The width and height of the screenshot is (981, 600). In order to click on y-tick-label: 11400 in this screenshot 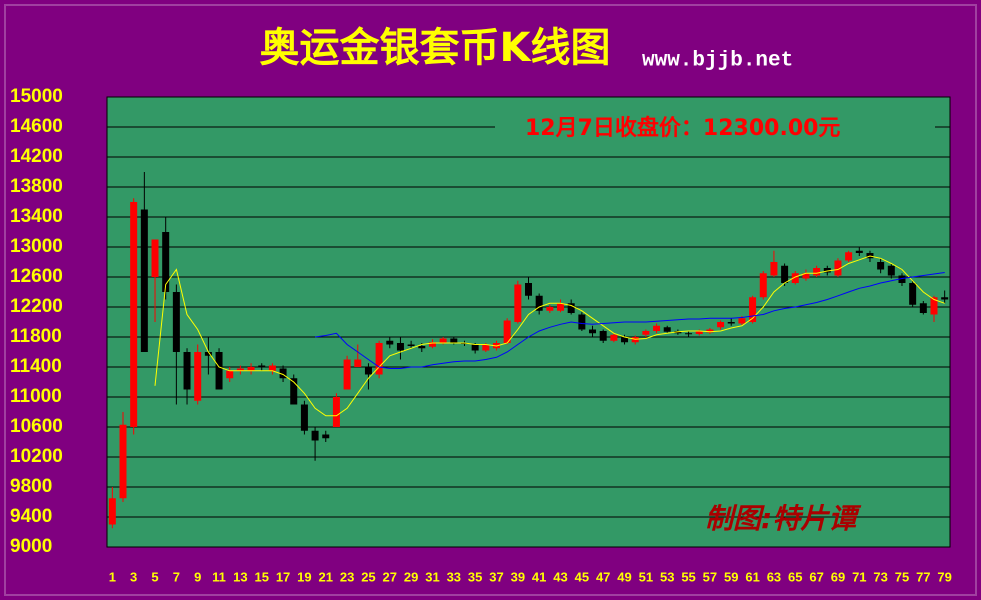, I will do `click(36, 366)`.